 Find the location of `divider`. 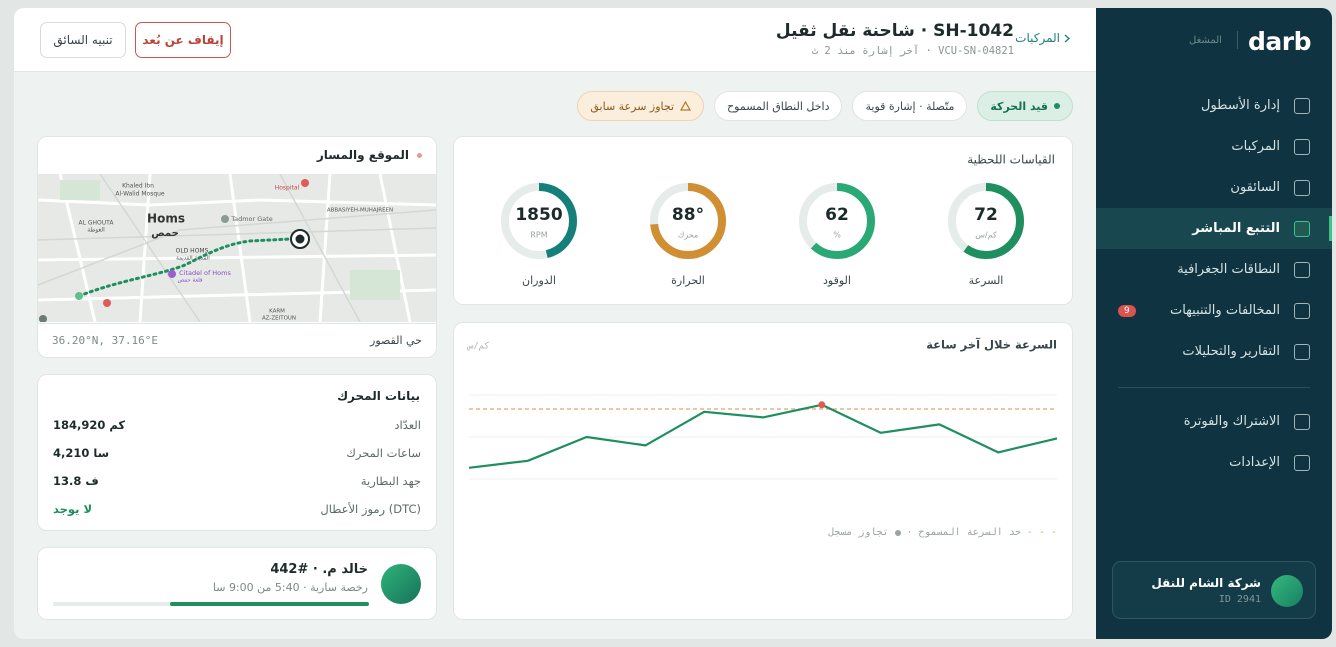

divider is located at coordinates (237, 323).